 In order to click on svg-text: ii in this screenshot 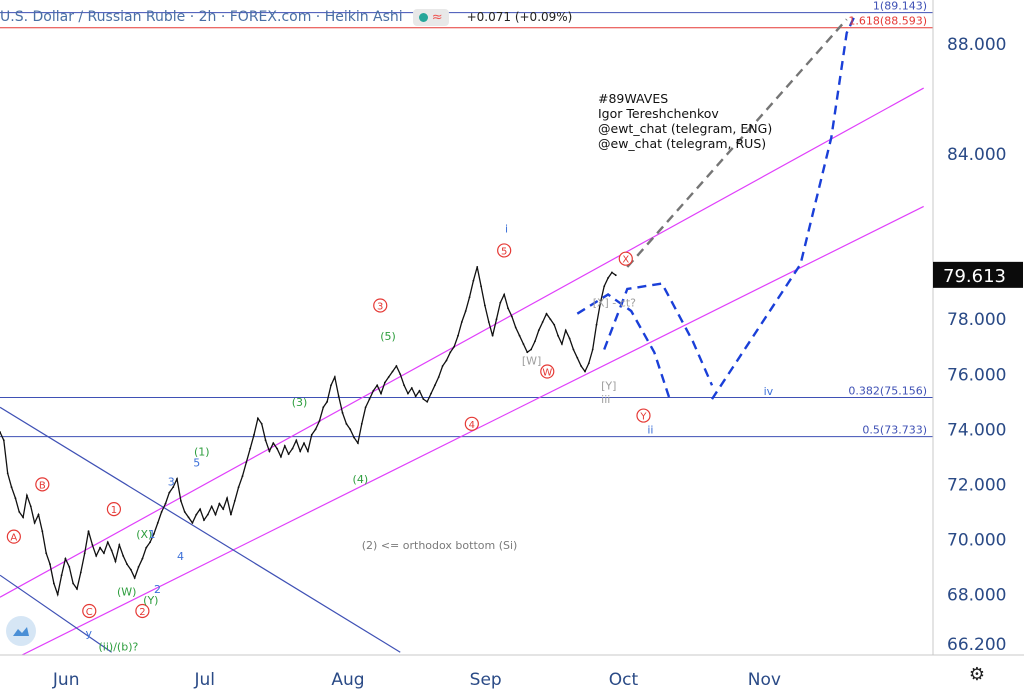, I will do `click(650, 429)`.